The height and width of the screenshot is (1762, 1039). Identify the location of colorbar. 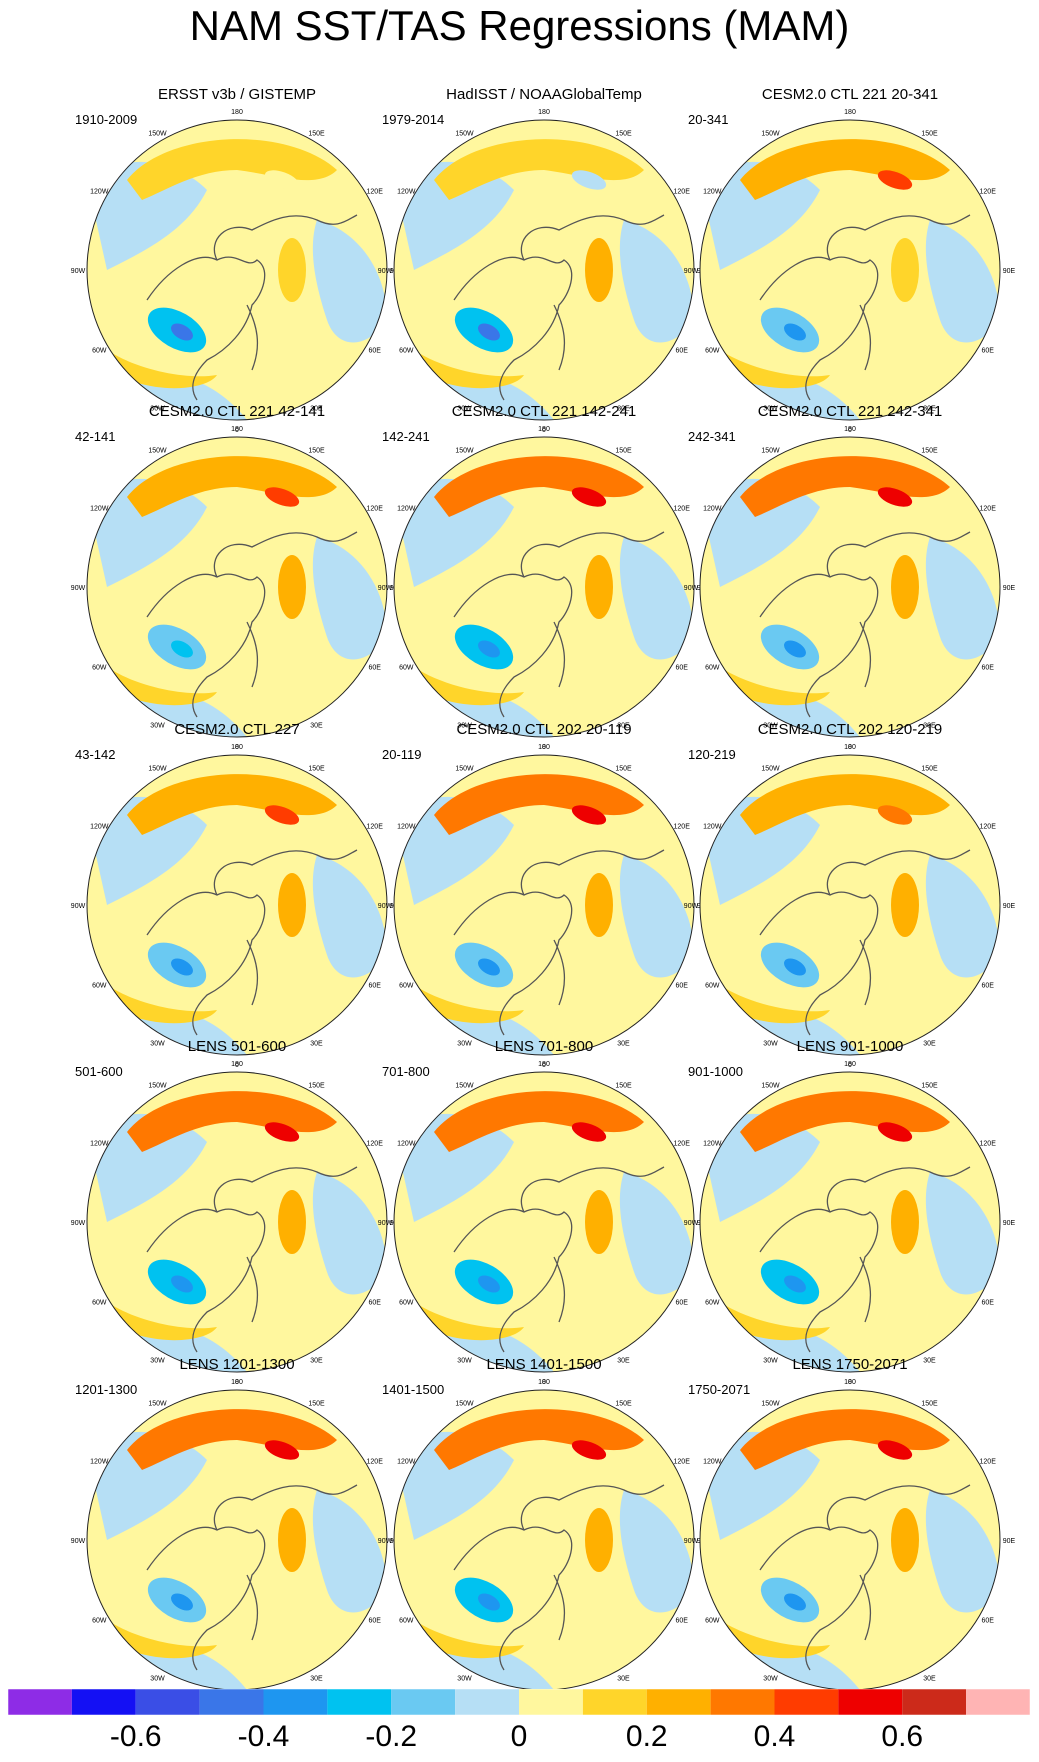
(519, 1702).